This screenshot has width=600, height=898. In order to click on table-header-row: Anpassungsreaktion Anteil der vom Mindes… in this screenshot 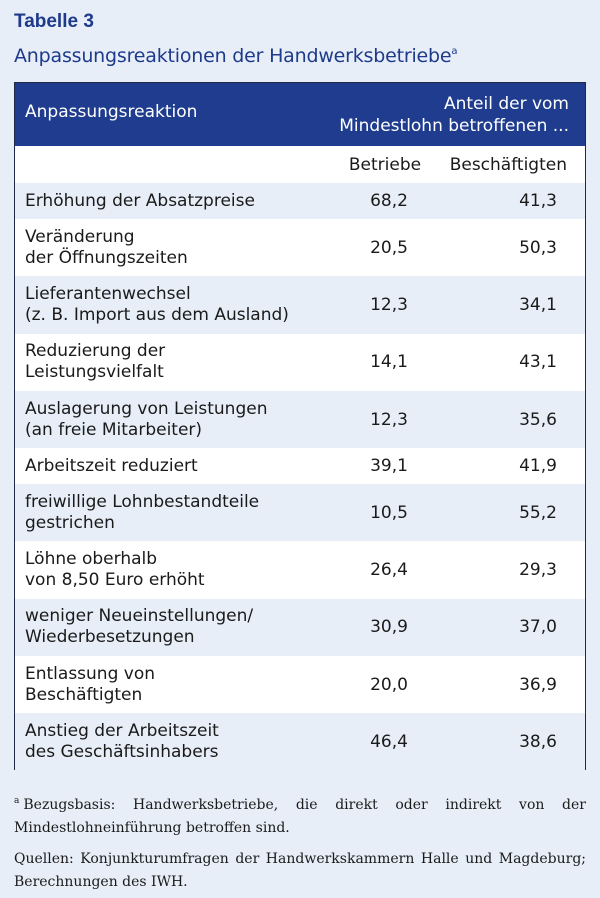, I will do `click(300, 114)`.